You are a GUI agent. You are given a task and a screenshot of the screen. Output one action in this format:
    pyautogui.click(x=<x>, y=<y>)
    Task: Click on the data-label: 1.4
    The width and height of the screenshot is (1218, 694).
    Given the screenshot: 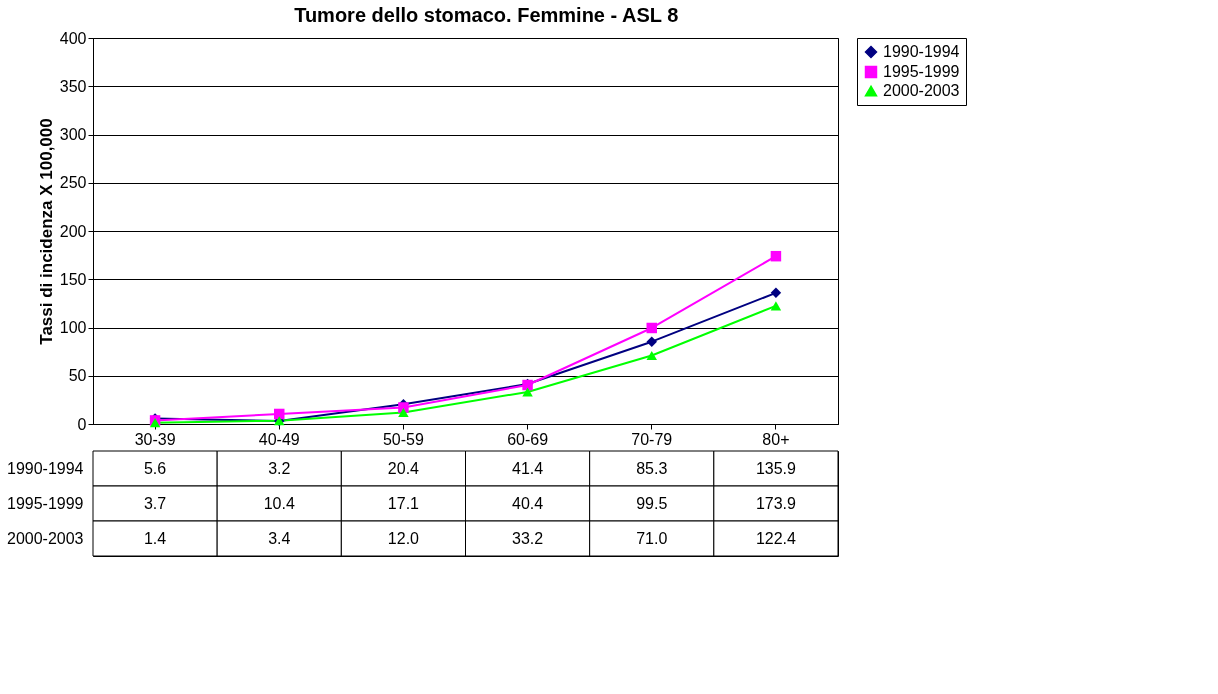 What is the action you would take?
    pyautogui.click(x=155, y=538)
    